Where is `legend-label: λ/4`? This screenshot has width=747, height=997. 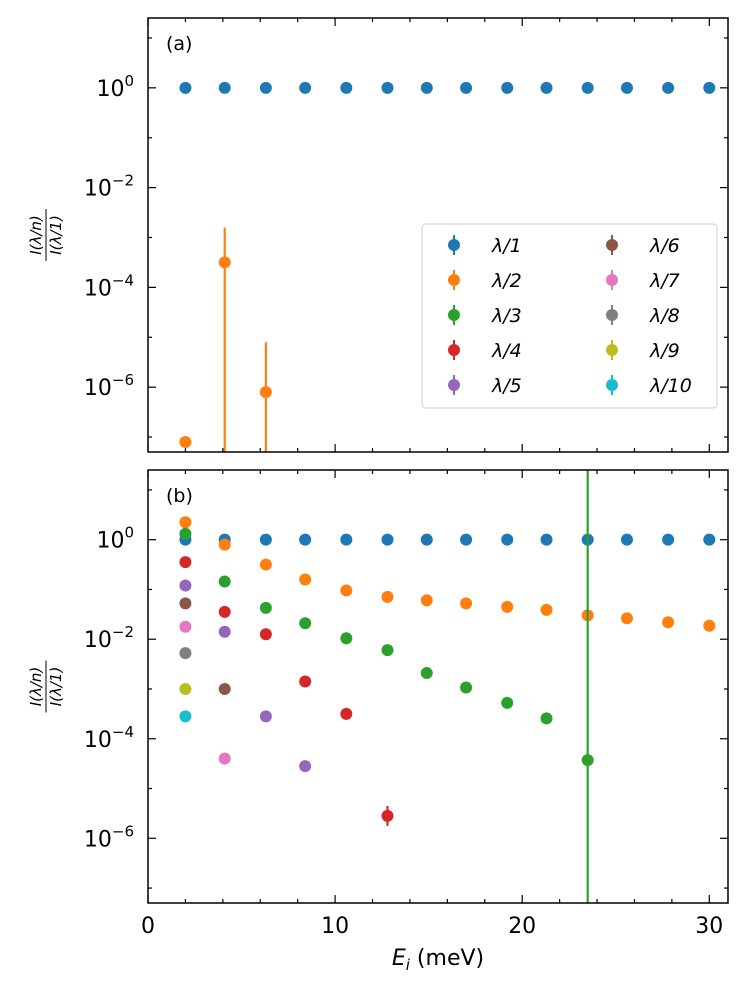
legend-label: λ/4 is located at coordinates (506, 351).